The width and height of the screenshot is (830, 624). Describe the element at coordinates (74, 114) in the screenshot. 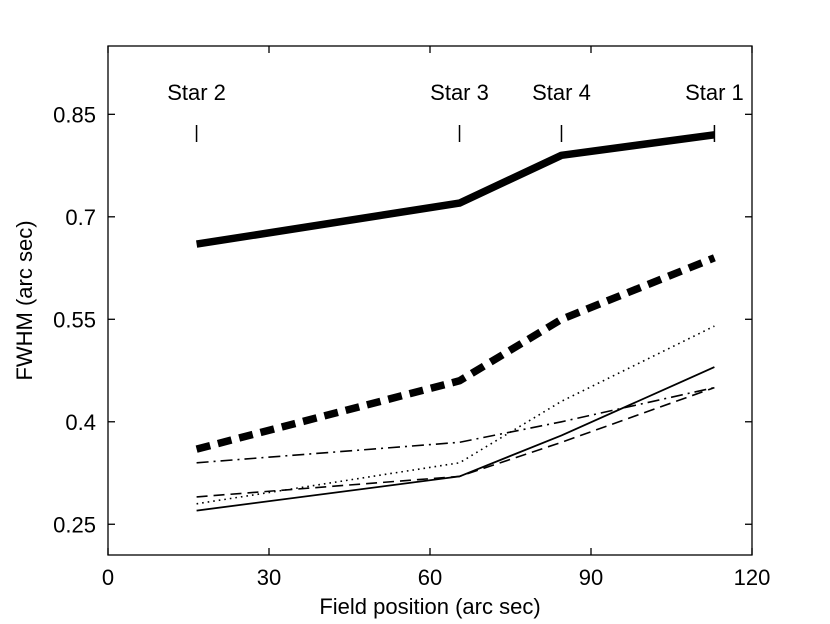

I see `y-tick-label: 0.85` at that location.